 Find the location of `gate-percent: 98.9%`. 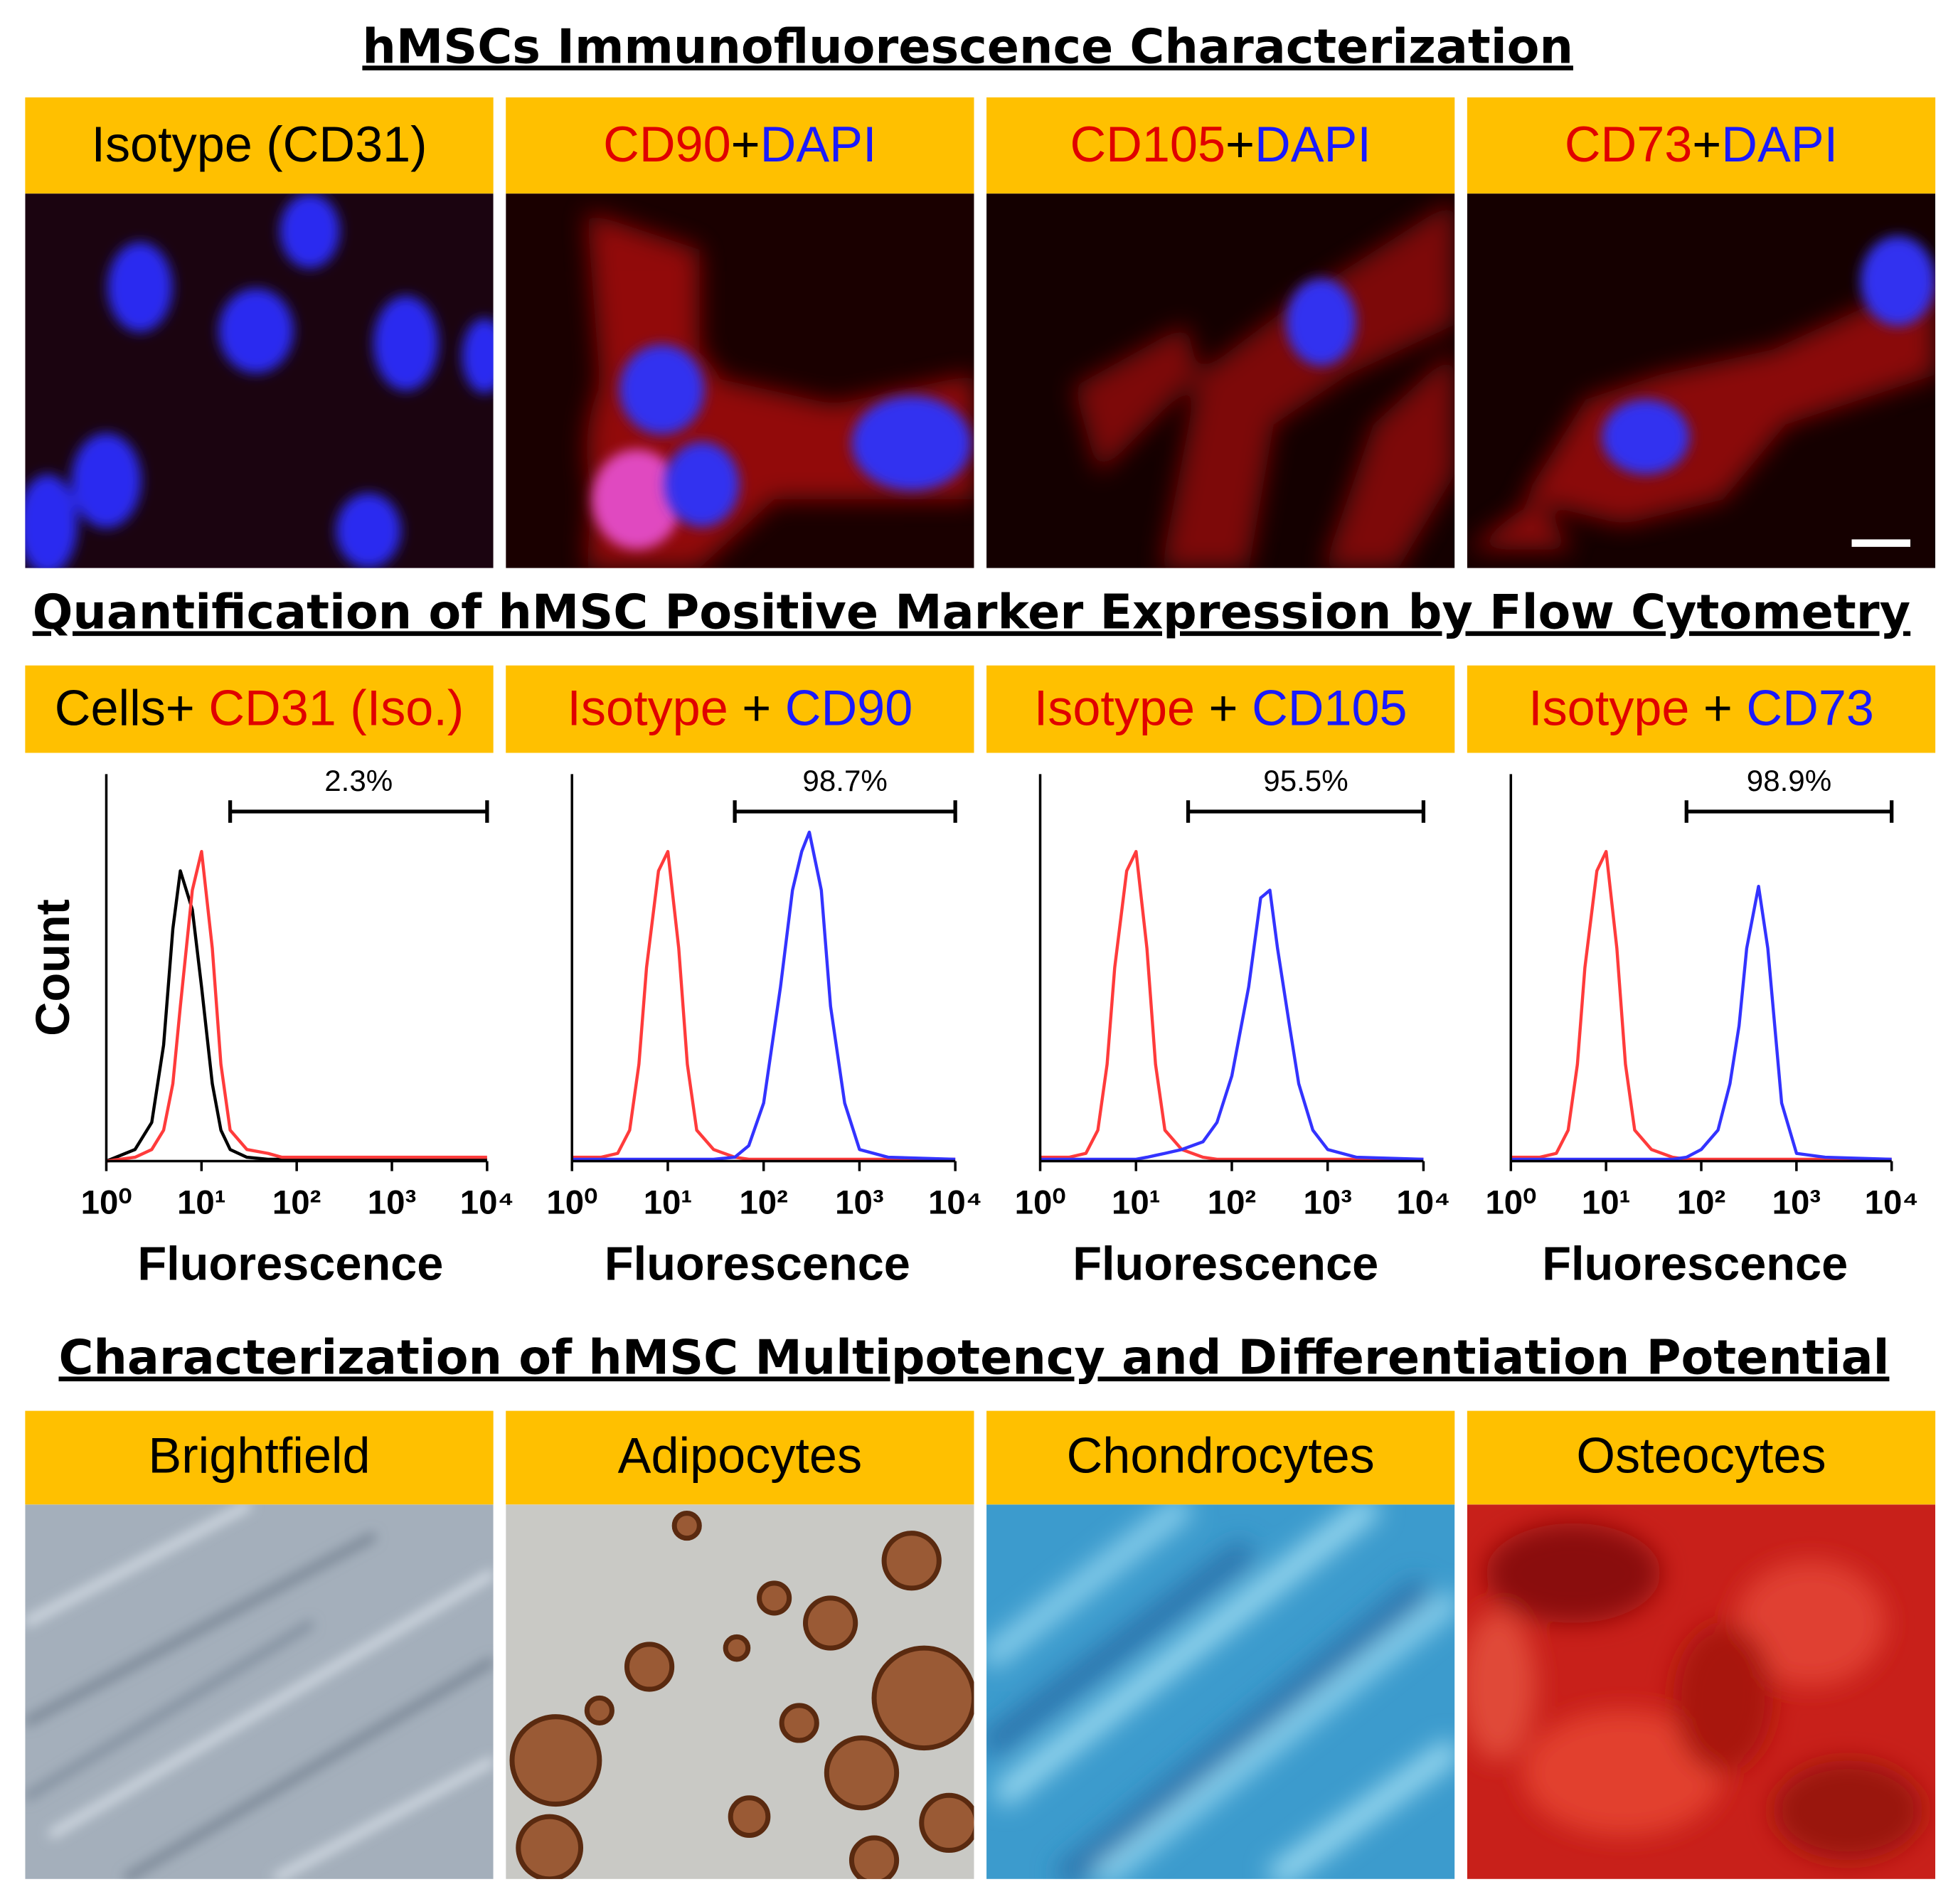

gate-percent: 98.9% is located at coordinates (1789, 780).